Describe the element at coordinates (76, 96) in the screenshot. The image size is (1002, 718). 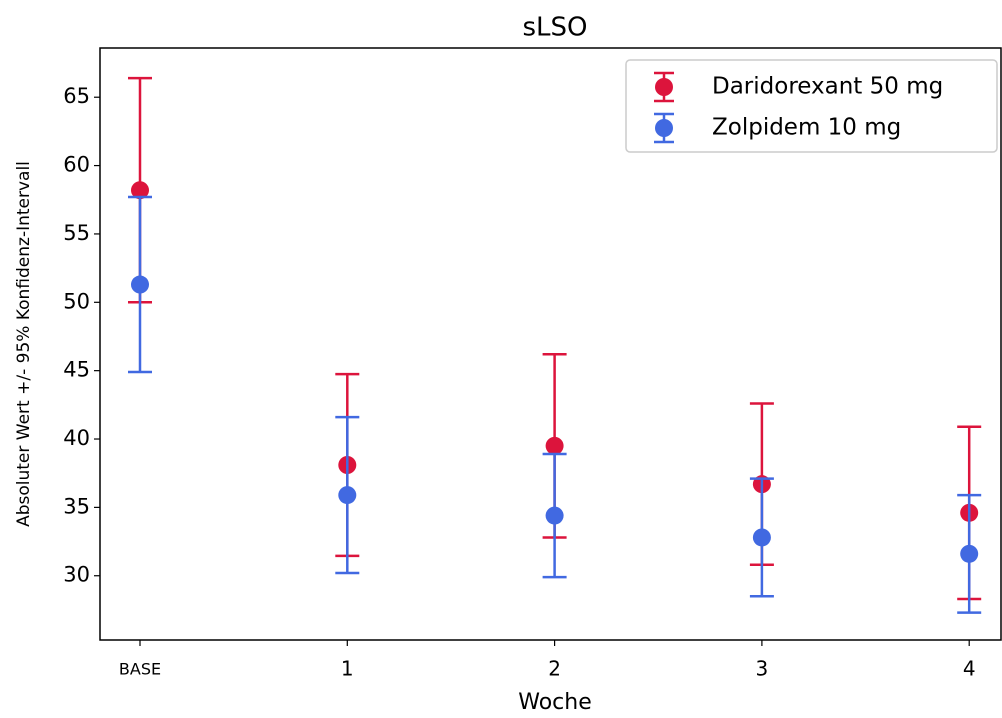
I see `y-tick-label: 65` at that location.